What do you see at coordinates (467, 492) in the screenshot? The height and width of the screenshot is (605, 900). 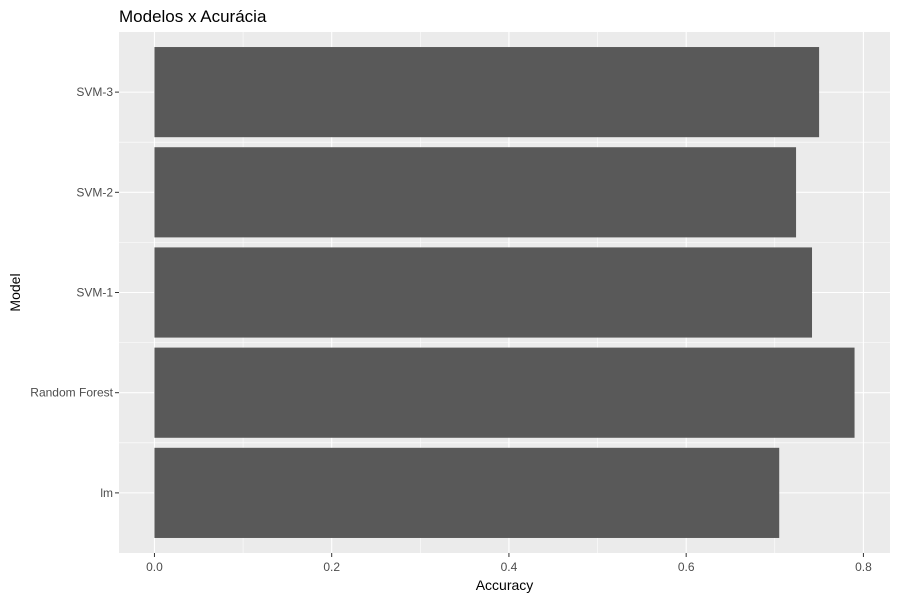 I see `bar-lm` at bounding box center [467, 492].